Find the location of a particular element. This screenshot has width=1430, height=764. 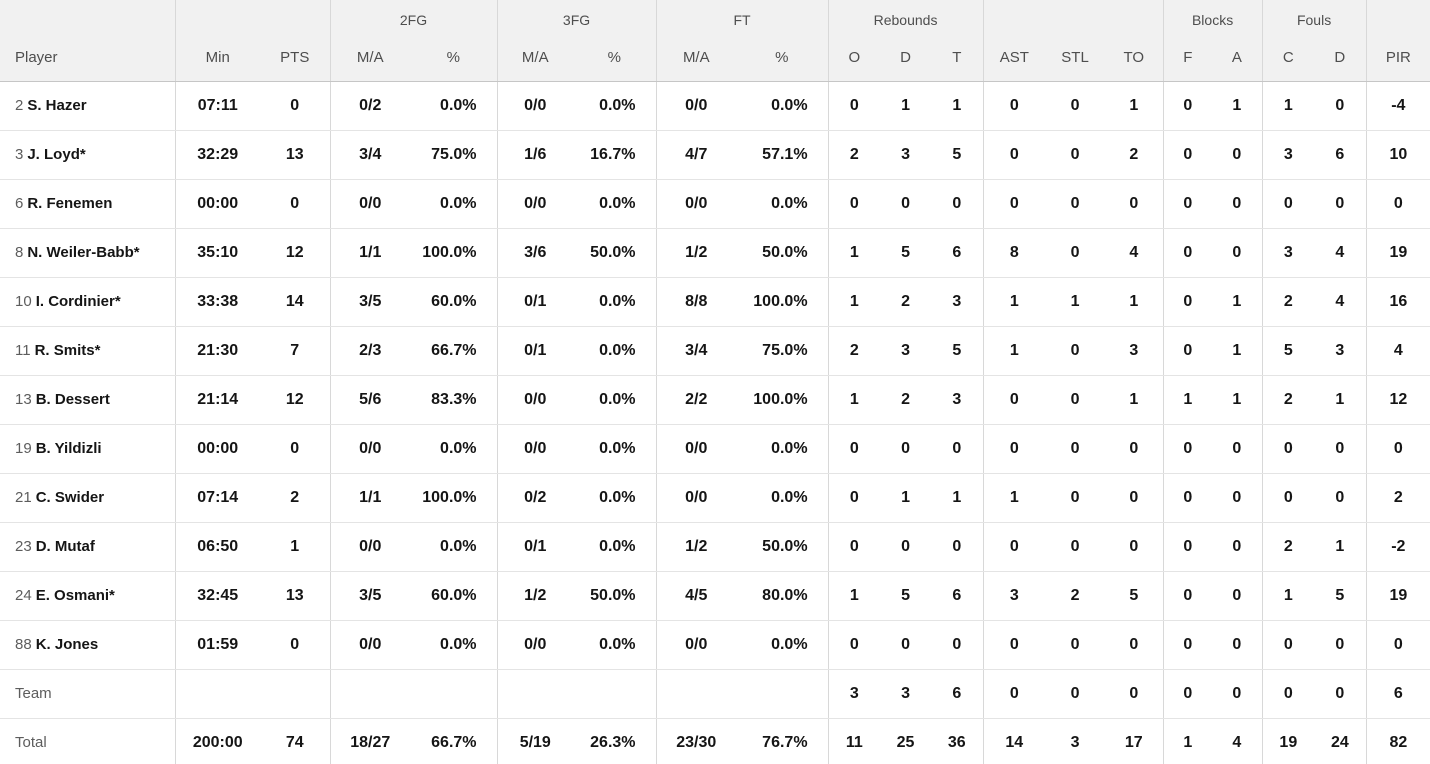

player-cell: 13 B. Dessert is located at coordinates (87, 400).